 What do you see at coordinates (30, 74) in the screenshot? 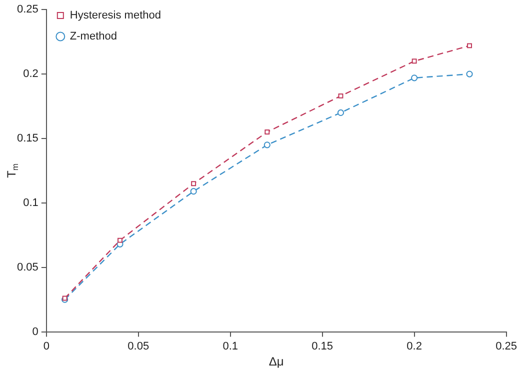
I see `y-tick-label: 0.2` at bounding box center [30, 74].